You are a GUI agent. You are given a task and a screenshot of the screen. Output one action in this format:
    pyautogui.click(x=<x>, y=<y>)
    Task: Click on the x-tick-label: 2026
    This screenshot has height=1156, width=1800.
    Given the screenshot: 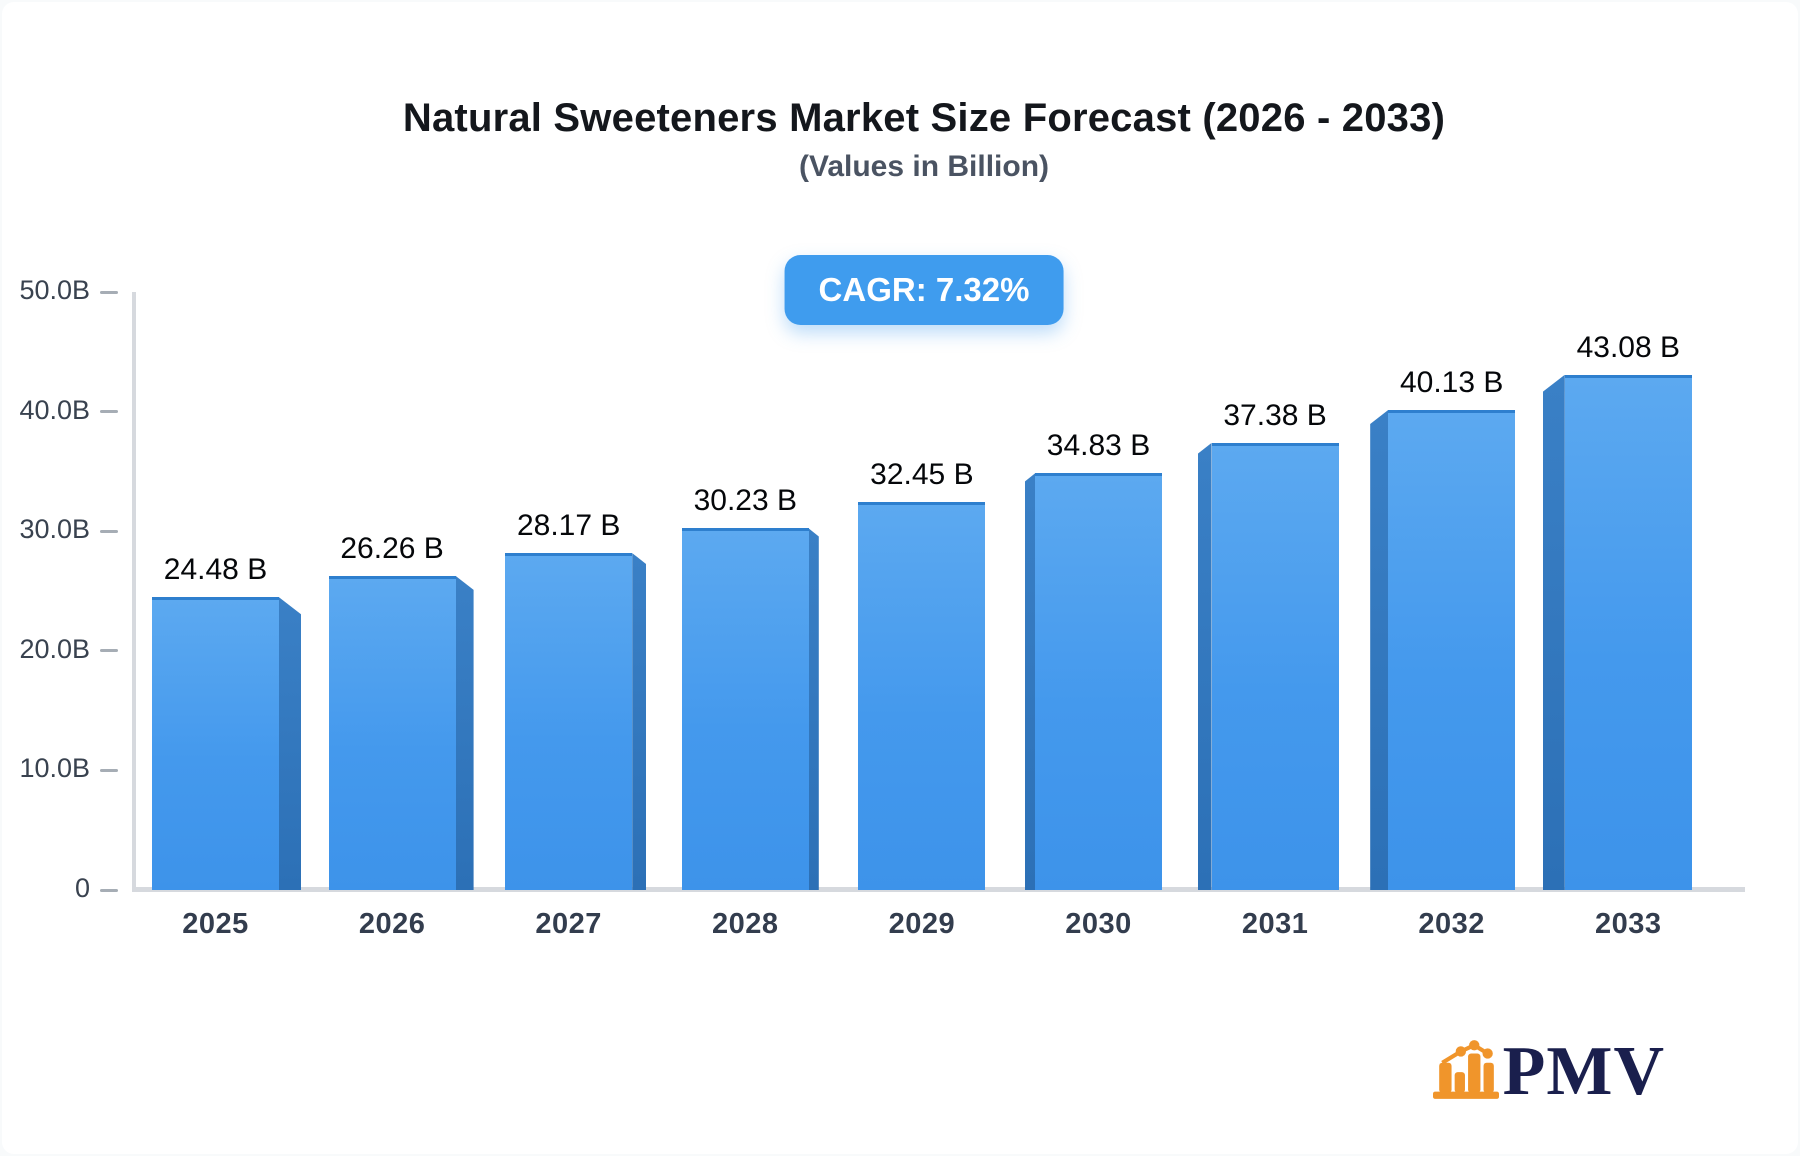 What is the action you would take?
    pyautogui.click(x=392, y=924)
    